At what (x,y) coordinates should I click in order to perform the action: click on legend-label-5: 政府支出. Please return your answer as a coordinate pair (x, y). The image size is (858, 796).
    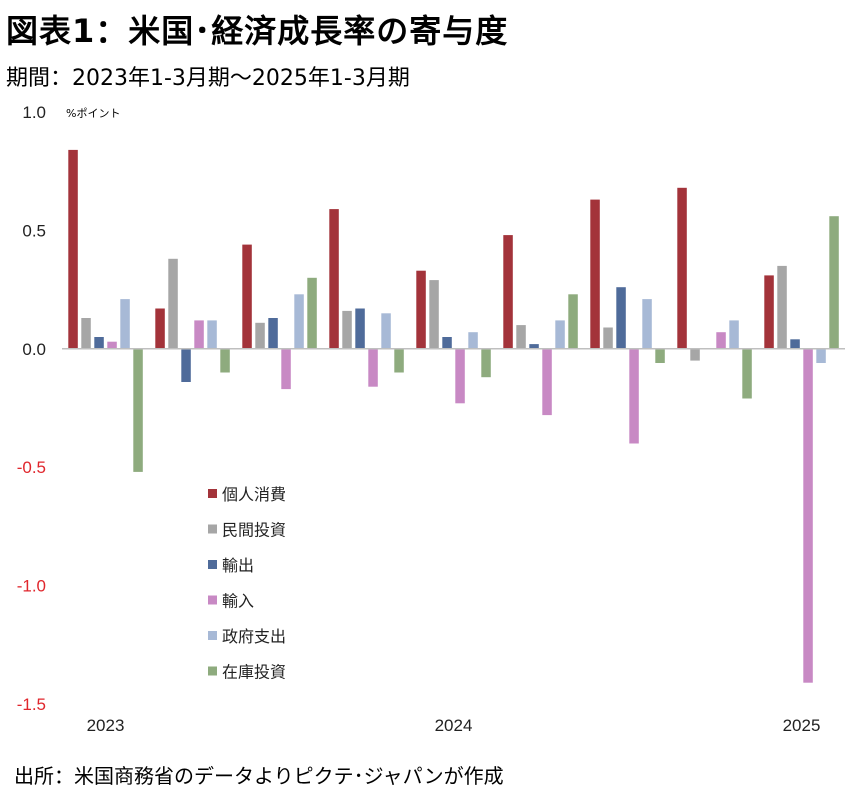
    Looking at the image, I should click on (254, 636).